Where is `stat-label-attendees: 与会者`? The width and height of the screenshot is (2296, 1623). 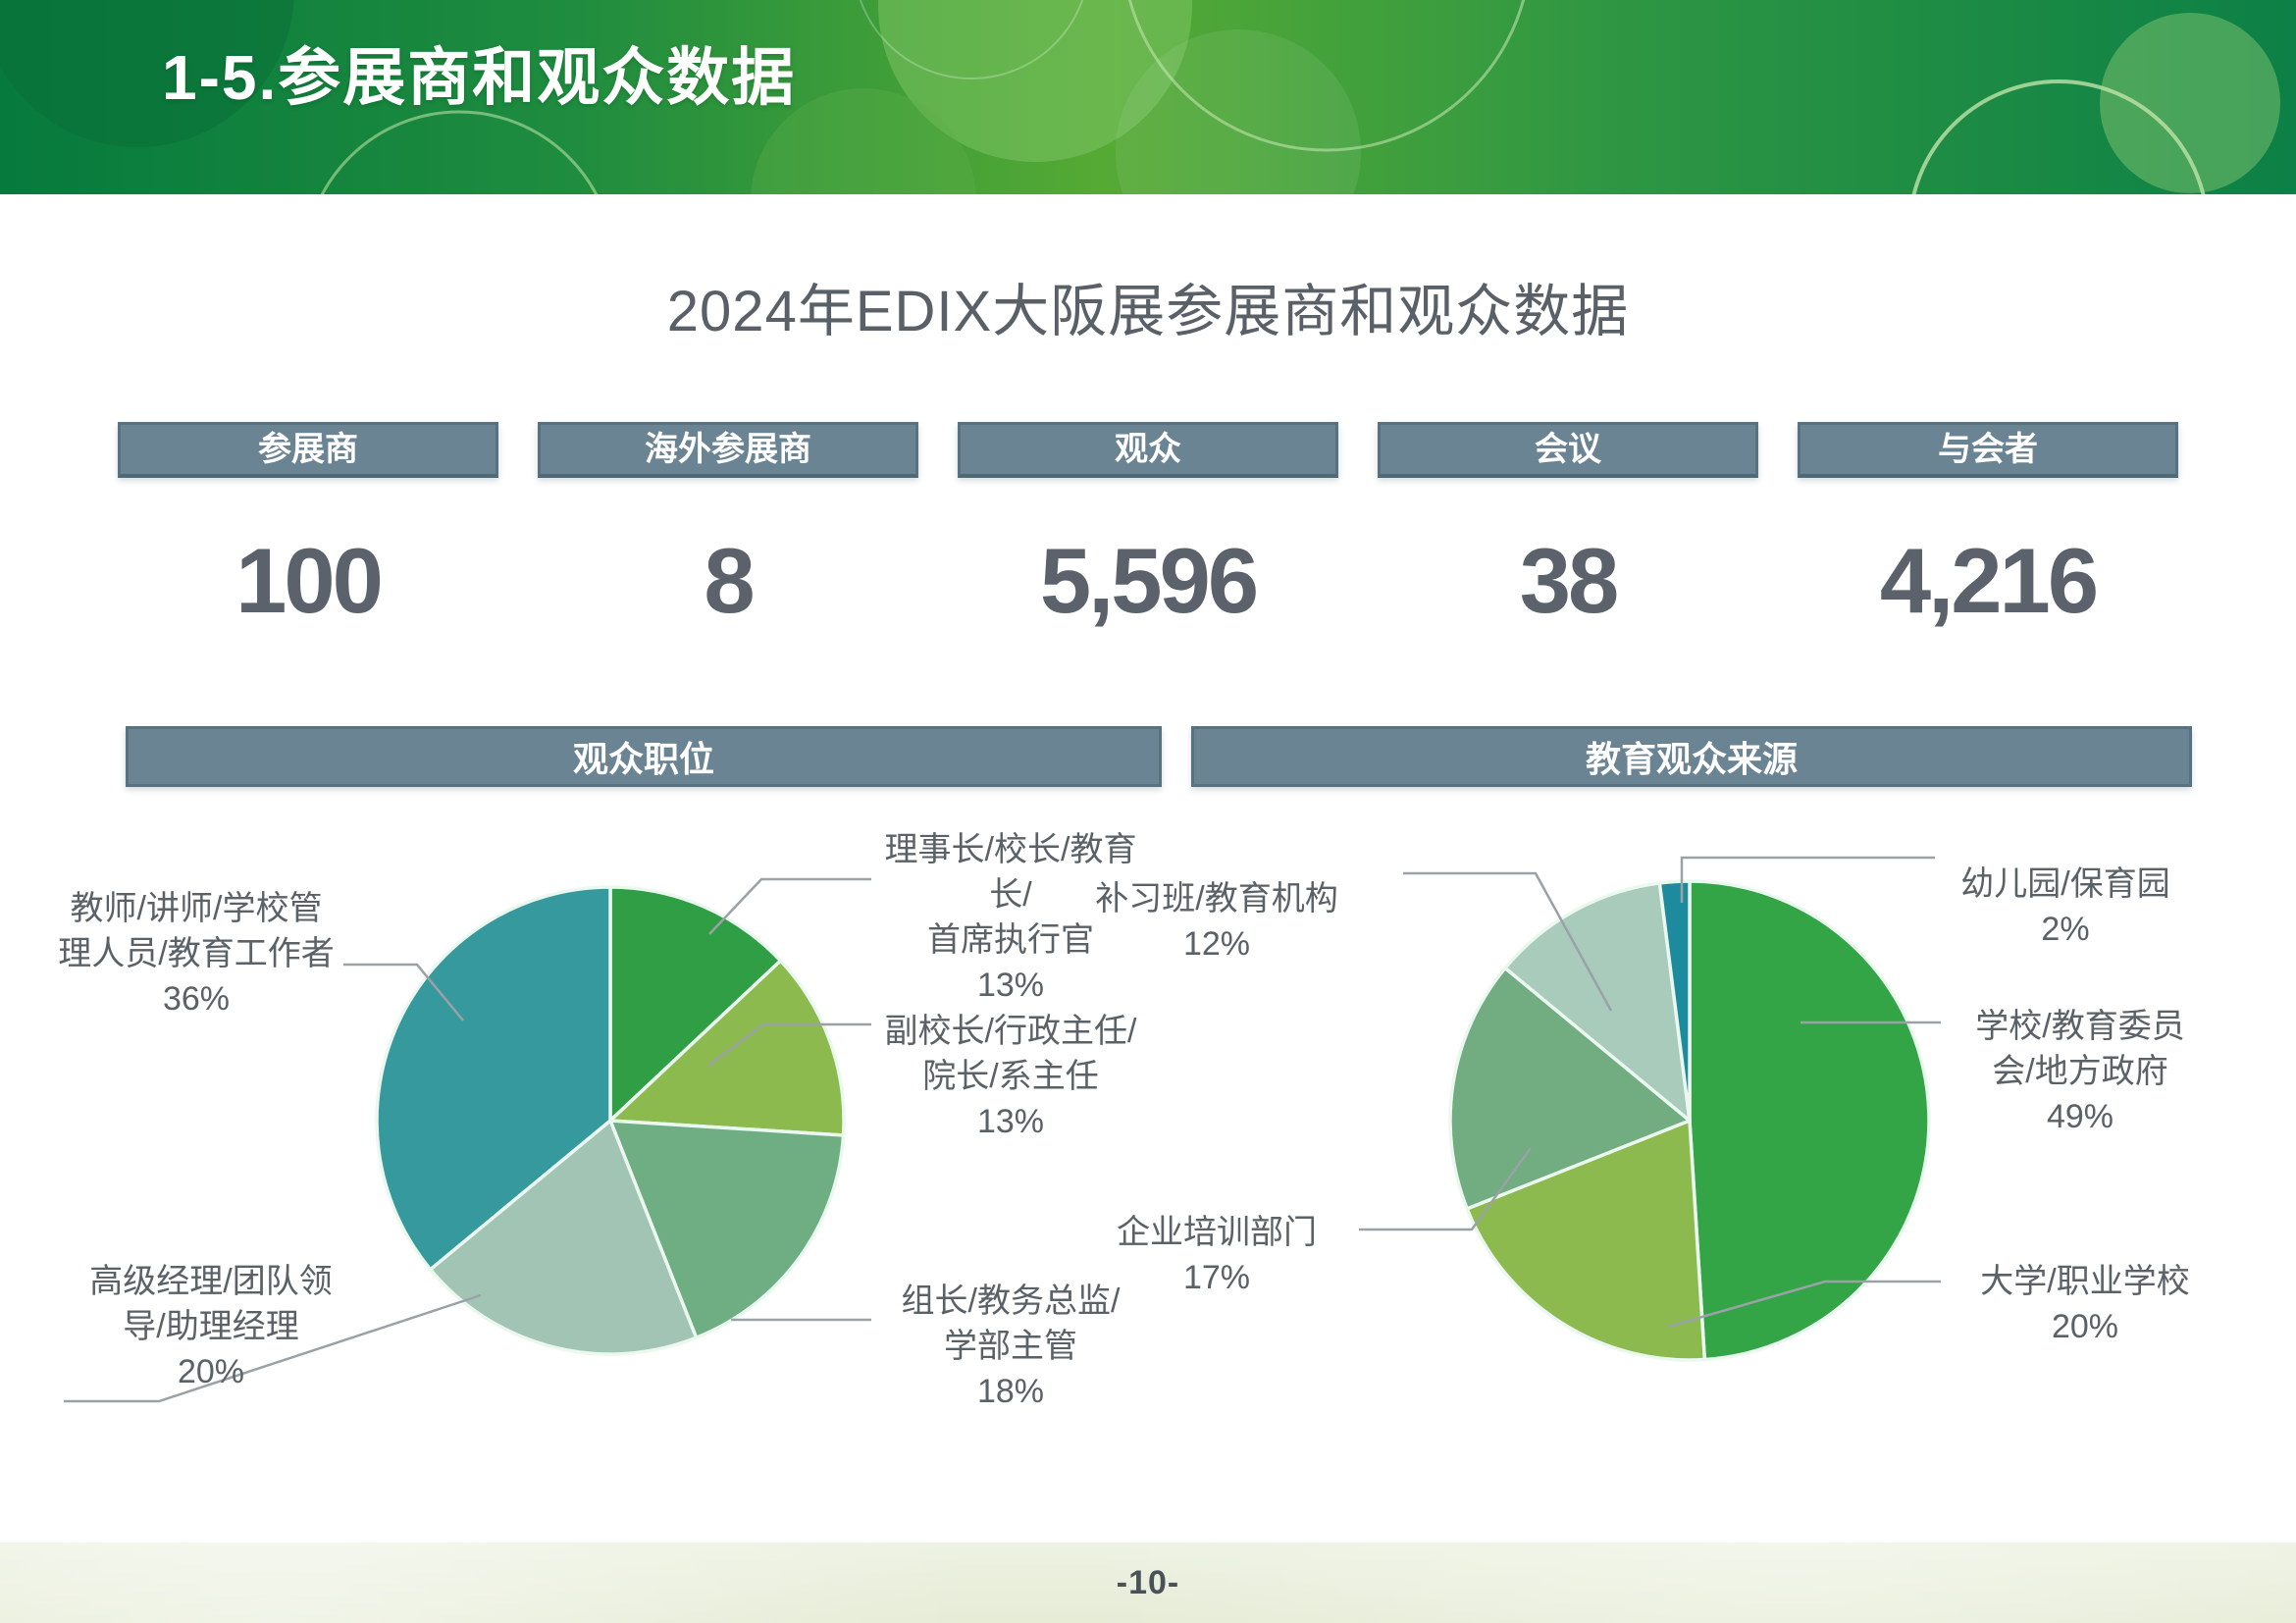
stat-label-attendees: 与会者 is located at coordinates (1988, 450).